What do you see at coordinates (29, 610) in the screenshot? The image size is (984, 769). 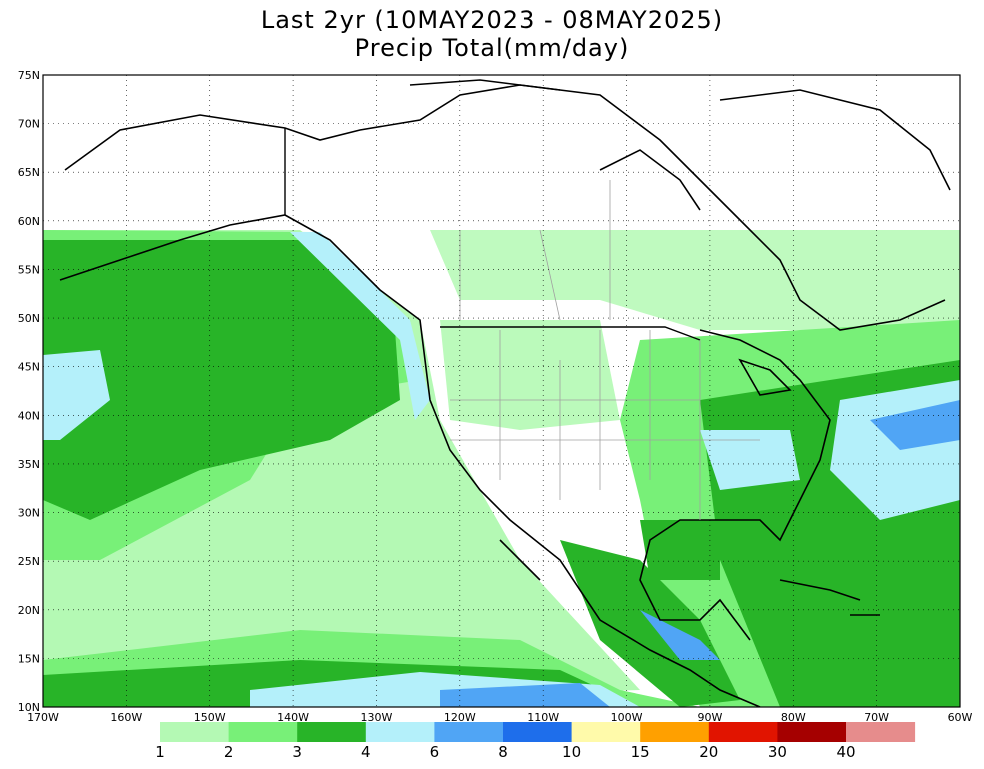 I see `lat-tick-label: 20N` at bounding box center [29, 610].